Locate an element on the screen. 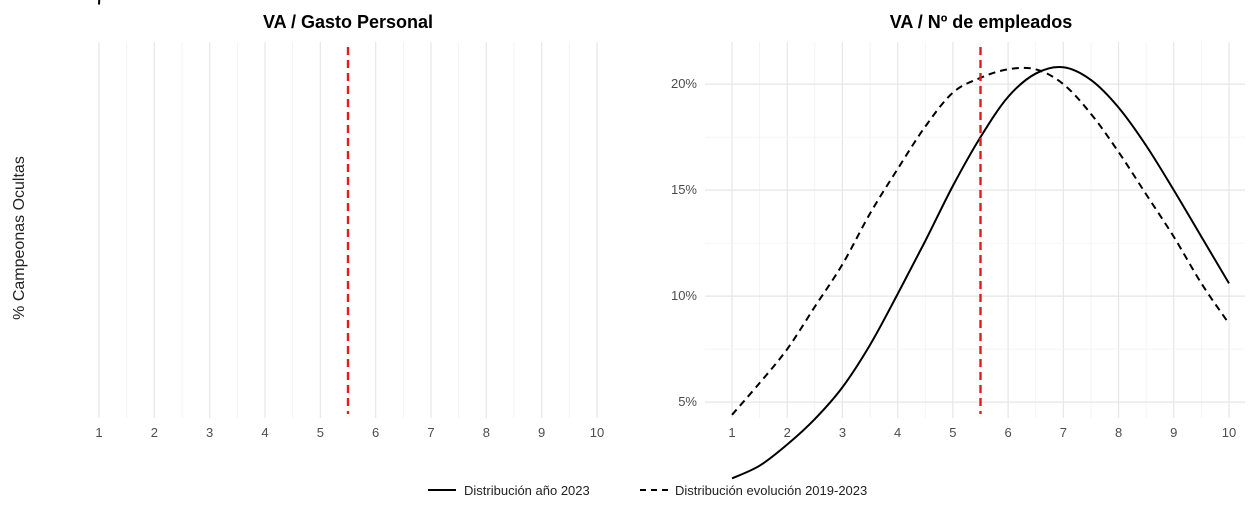  y-tick-label: 15% is located at coordinates (684, 189).